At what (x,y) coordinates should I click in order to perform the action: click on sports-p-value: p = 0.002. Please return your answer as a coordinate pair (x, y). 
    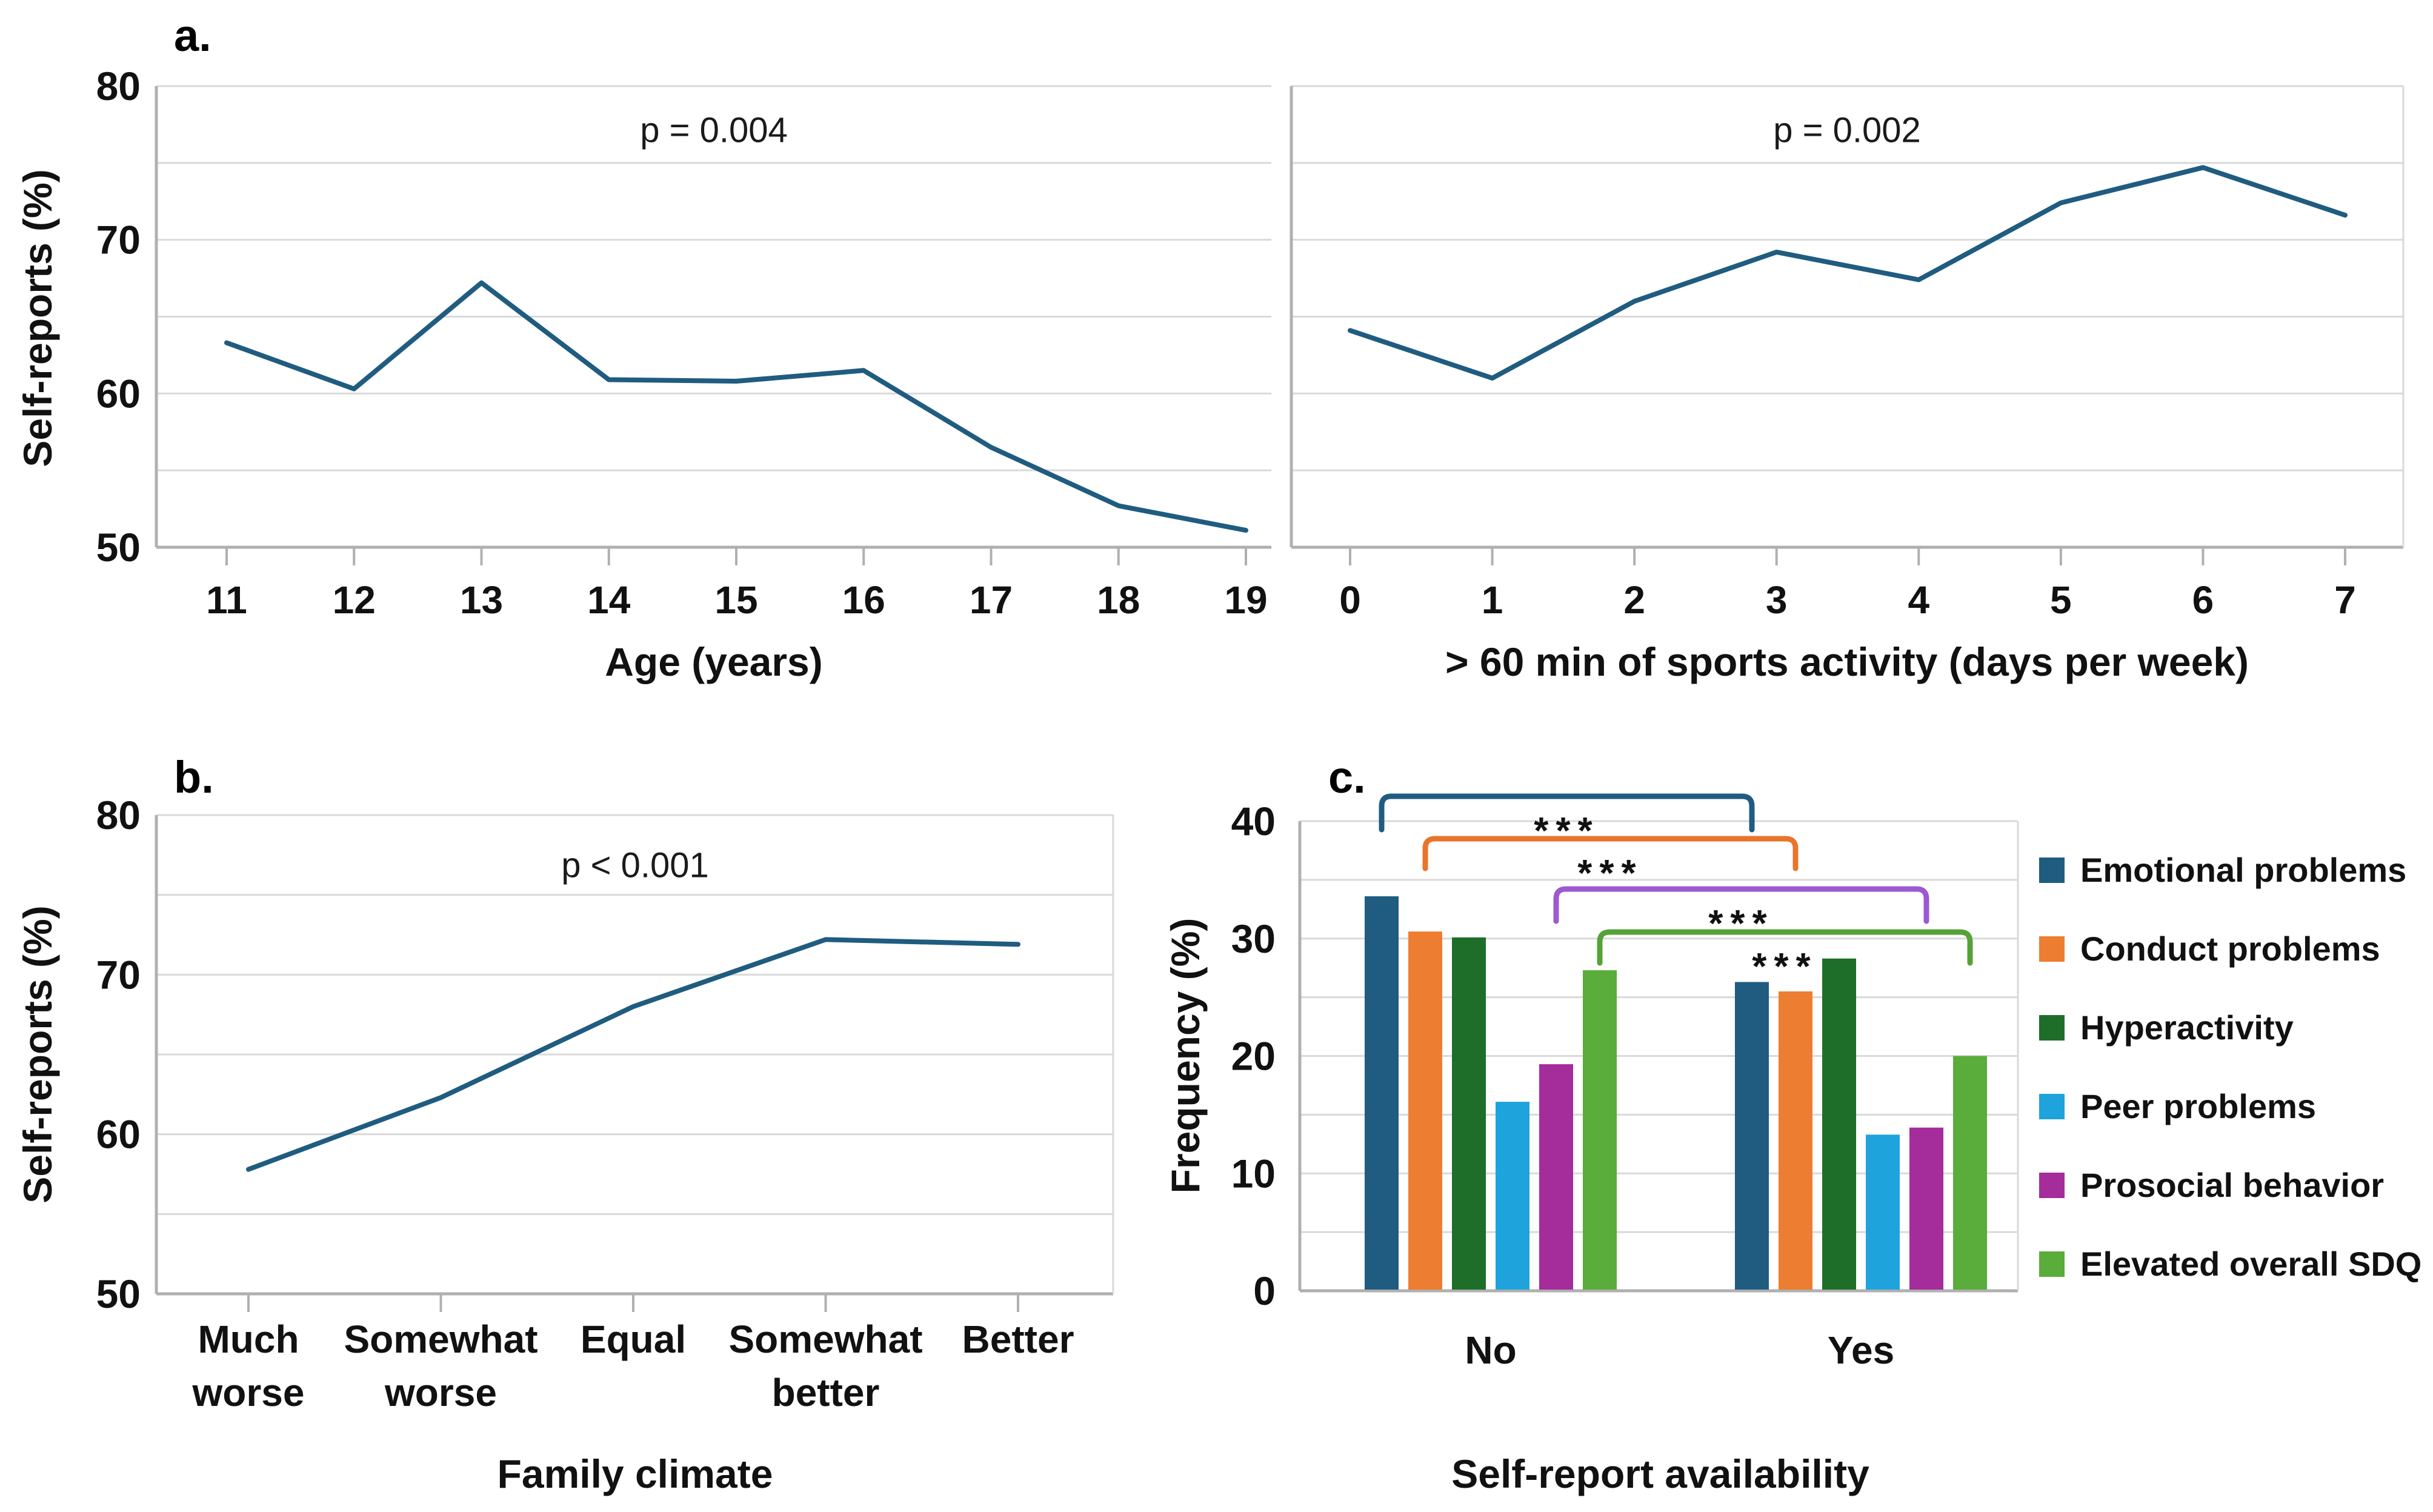
    Looking at the image, I should click on (1847, 130).